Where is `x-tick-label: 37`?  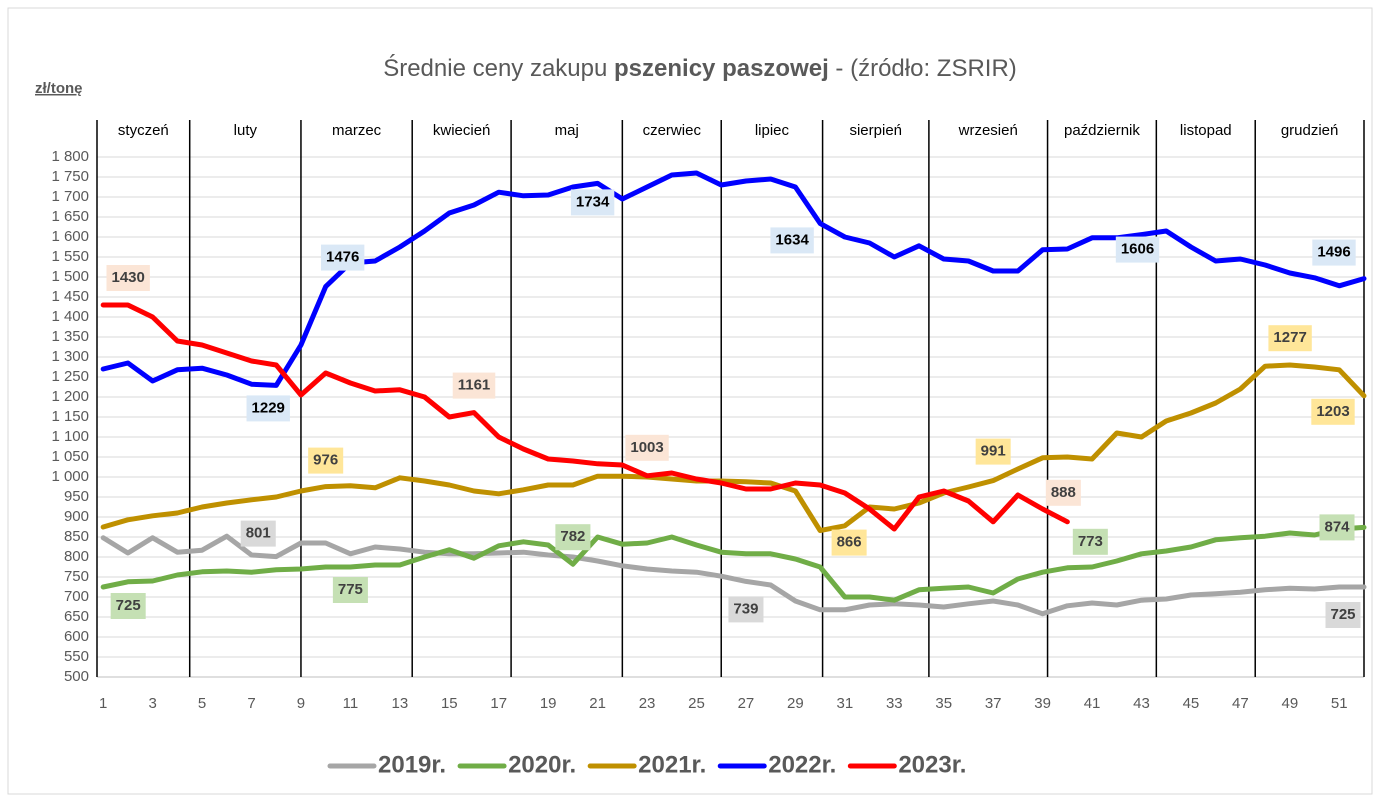
x-tick-label: 37 is located at coordinates (993, 703).